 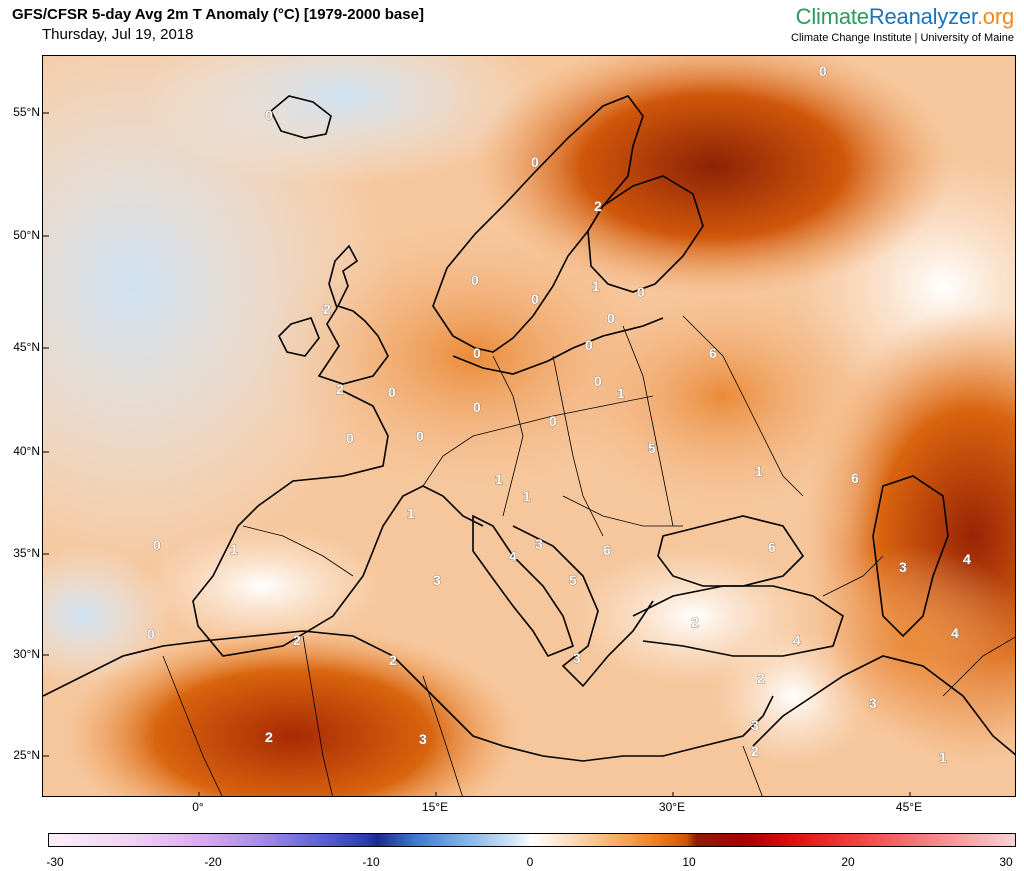 I want to click on brand-logo-climate: Climate, so click(x=832, y=16).